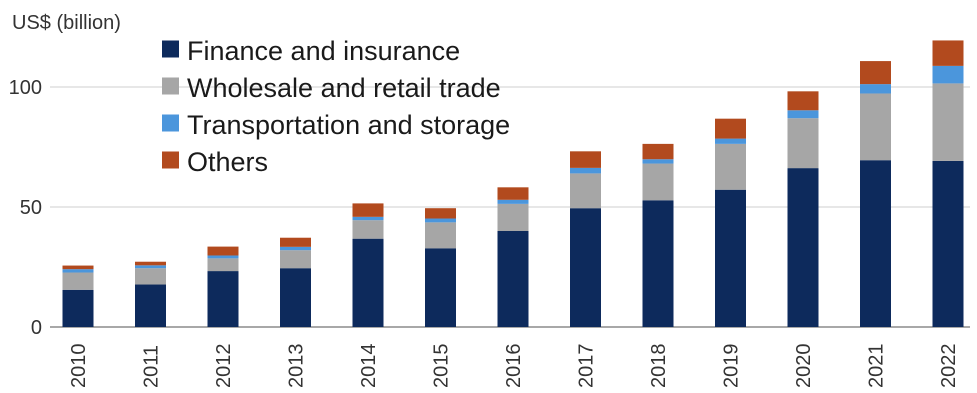 This screenshot has width=977, height=393. I want to click on bar-segment-transportation-and-storage-2012, so click(223, 257).